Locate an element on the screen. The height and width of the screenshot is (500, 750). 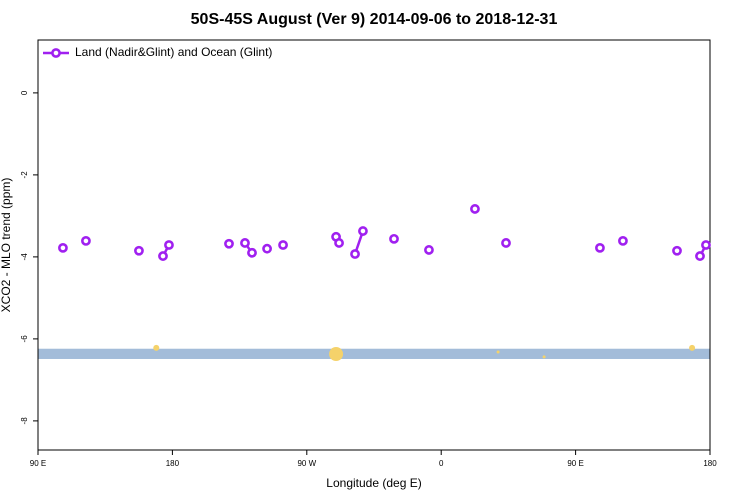
band is located at coordinates (374, 353).